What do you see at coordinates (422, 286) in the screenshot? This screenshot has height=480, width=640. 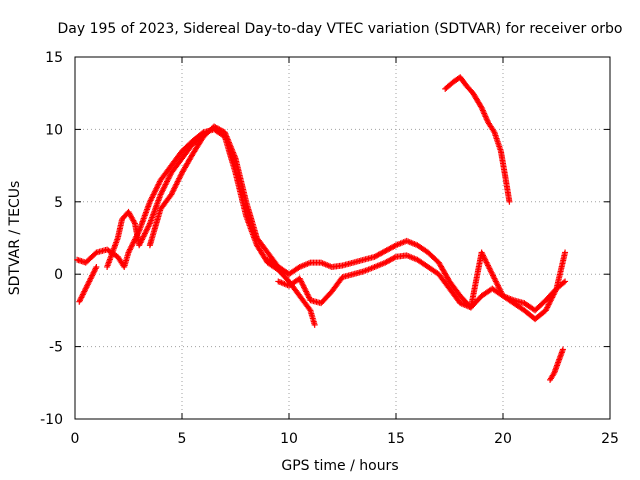 I see `series-track-e` at bounding box center [422, 286].